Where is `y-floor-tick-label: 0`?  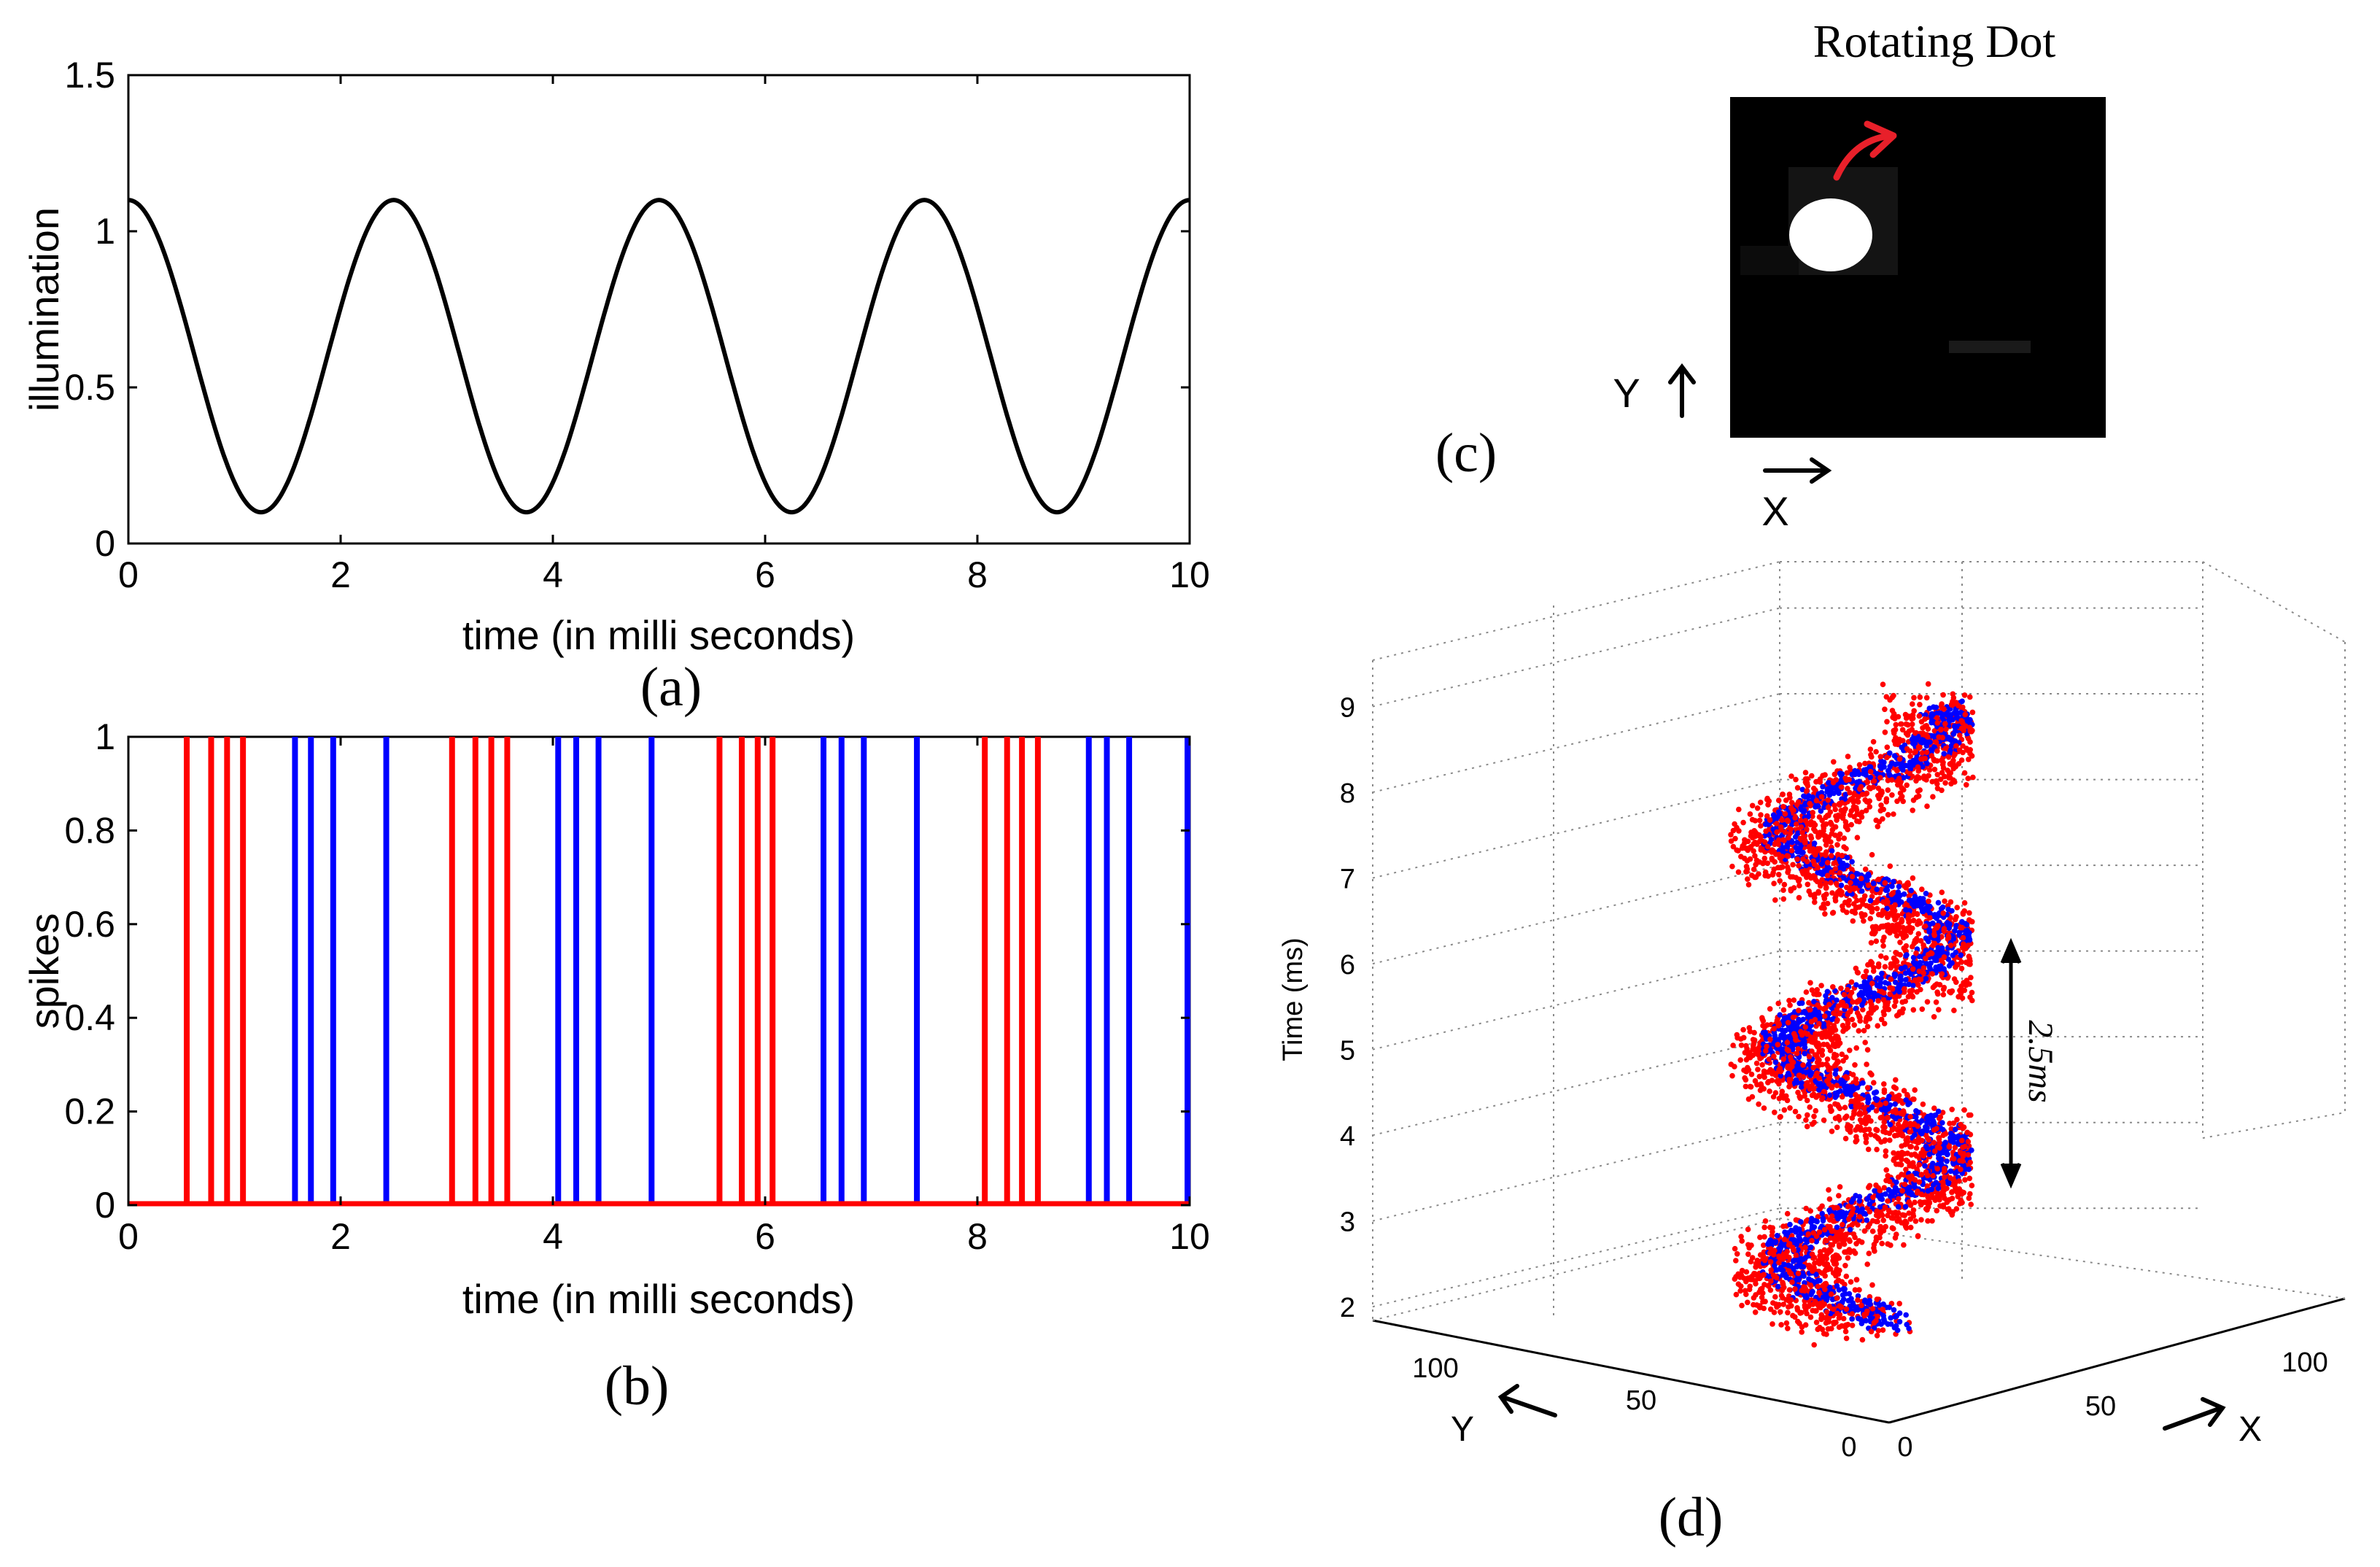 y-floor-tick-label: 0 is located at coordinates (1848, 1447).